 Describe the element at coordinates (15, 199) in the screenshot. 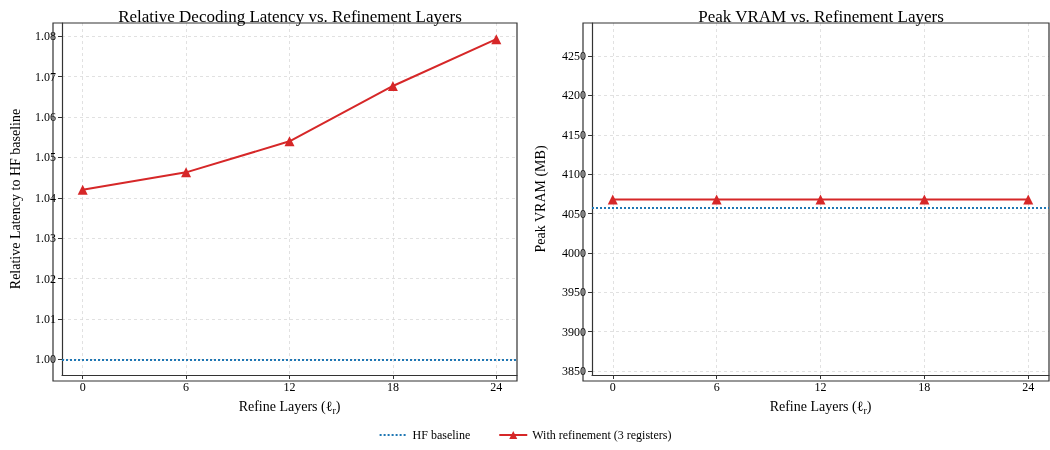

I see `y-axis-title: Relative Latency to HF baseline` at that location.